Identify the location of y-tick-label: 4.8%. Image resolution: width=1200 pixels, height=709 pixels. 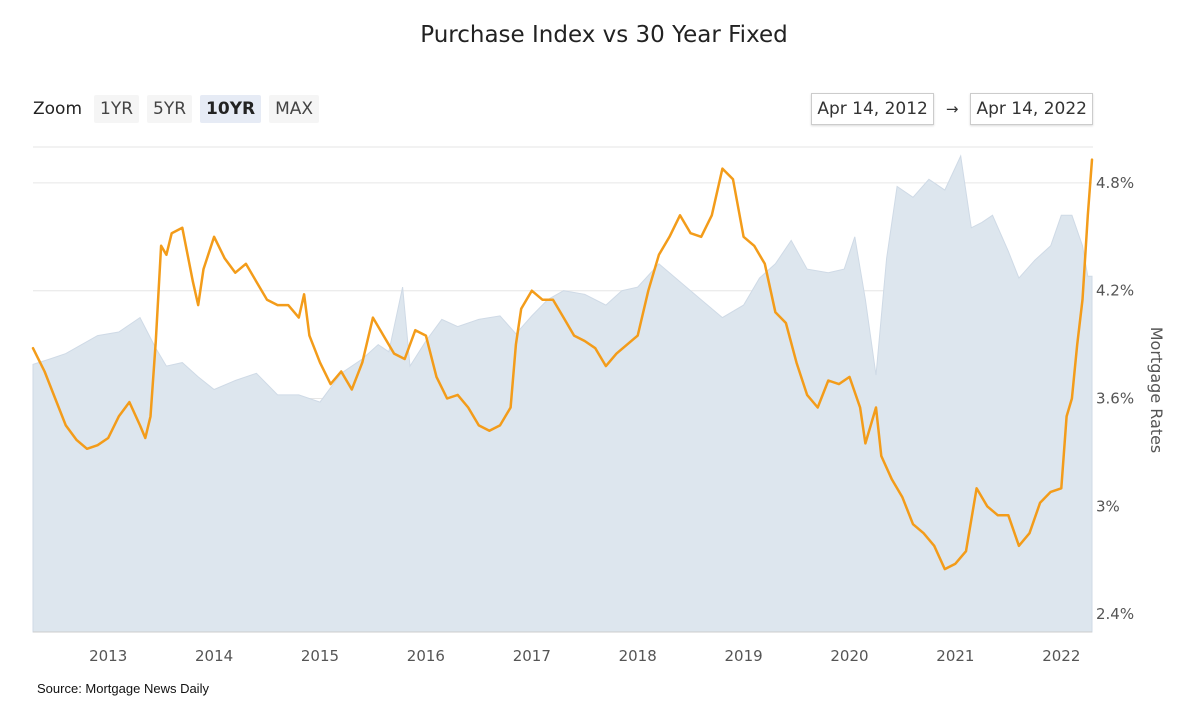
(1115, 183).